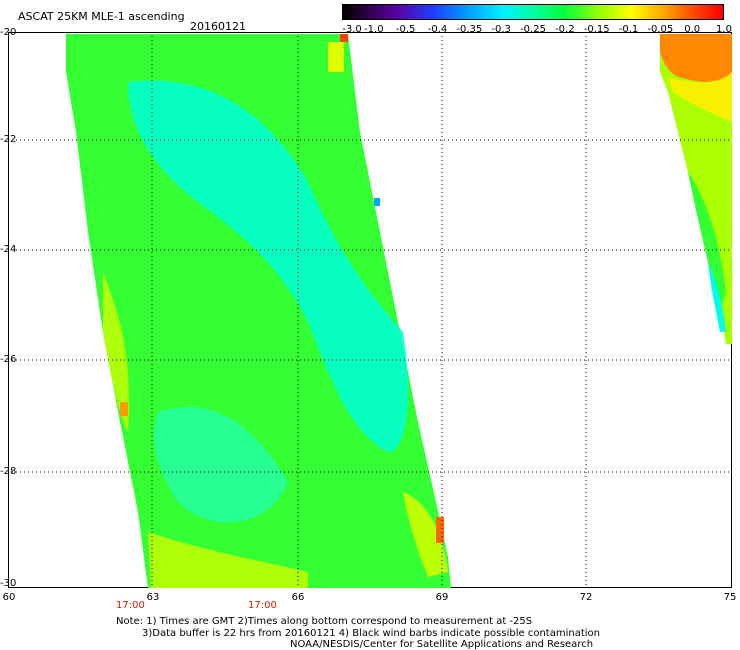 The height and width of the screenshot is (650, 740). Describe the element at coordinates (8, 359) in the screenshot. I see `lat-label-26: -26` at that location.